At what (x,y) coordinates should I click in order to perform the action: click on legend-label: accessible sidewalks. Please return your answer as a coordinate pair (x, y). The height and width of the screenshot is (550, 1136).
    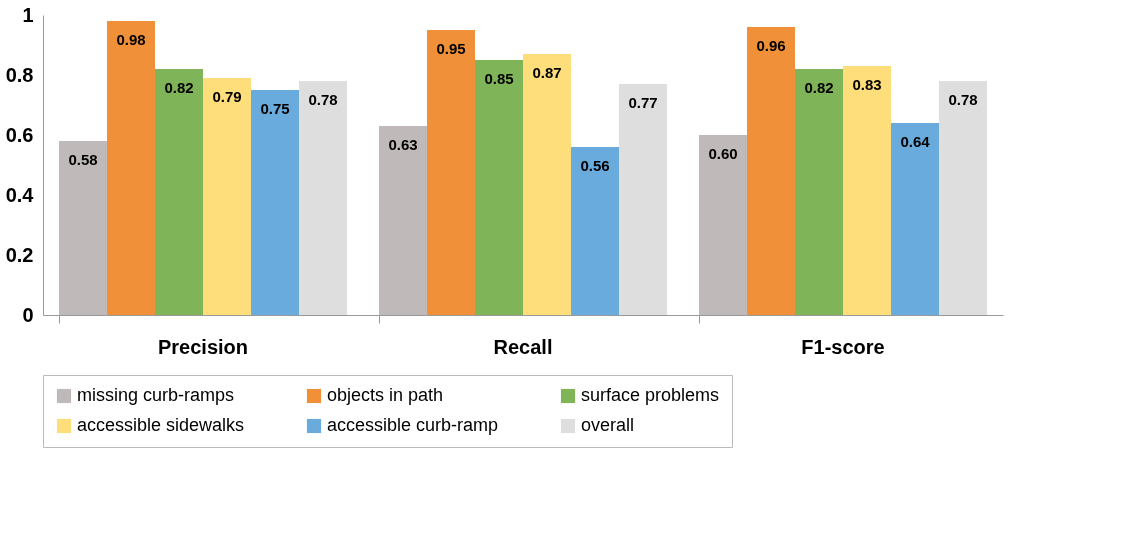
    Looking at the image, I should click on (161, 425).